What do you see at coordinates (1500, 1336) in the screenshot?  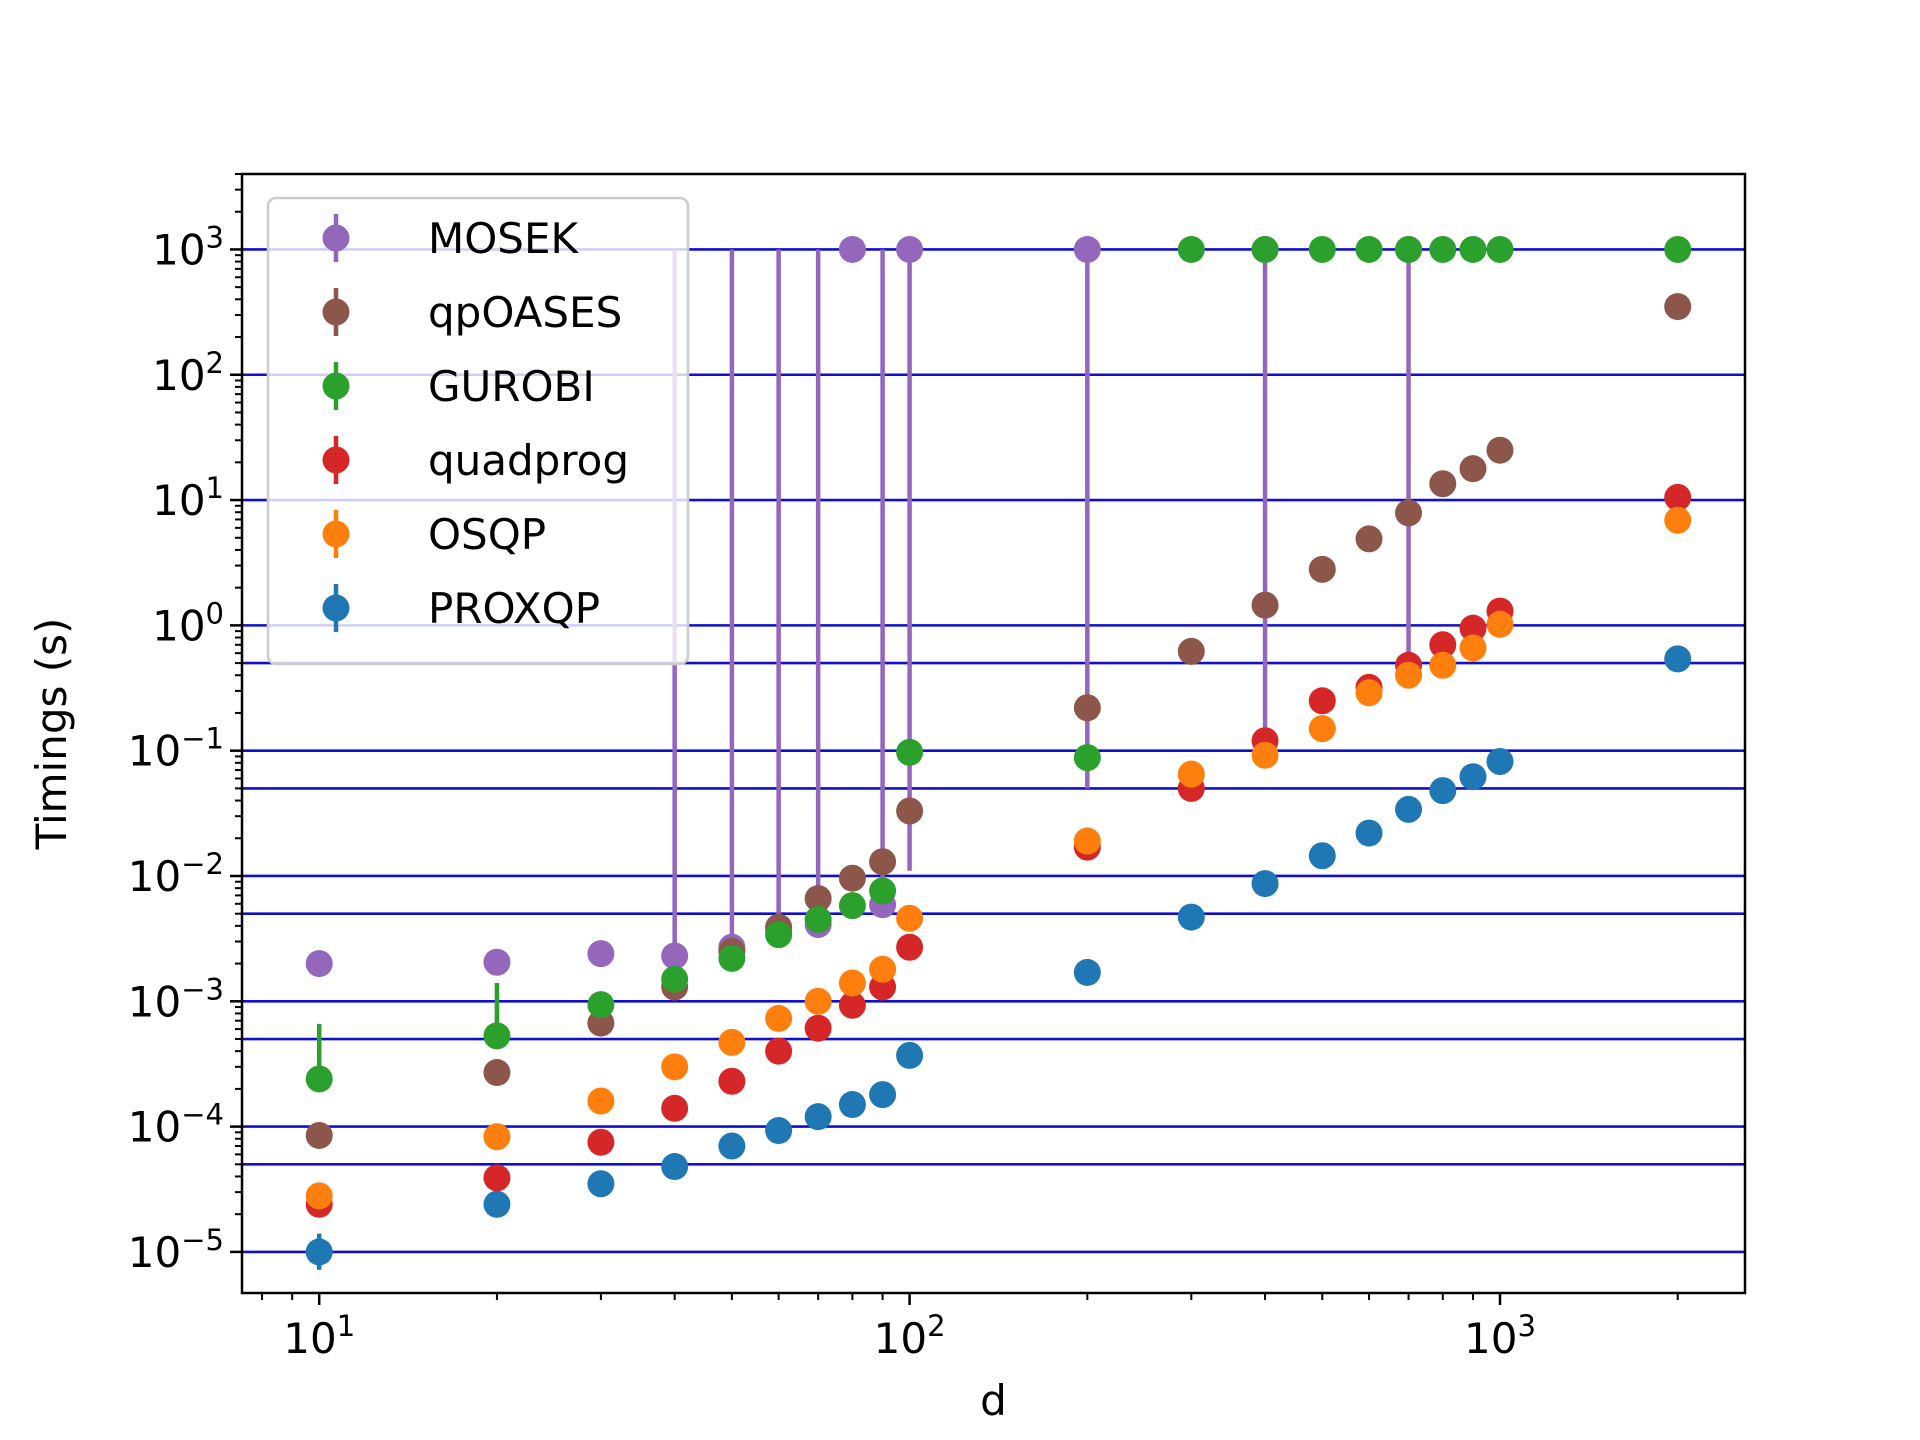 I see `x-tick-label: 103` at bounding box center [1500, 1336].